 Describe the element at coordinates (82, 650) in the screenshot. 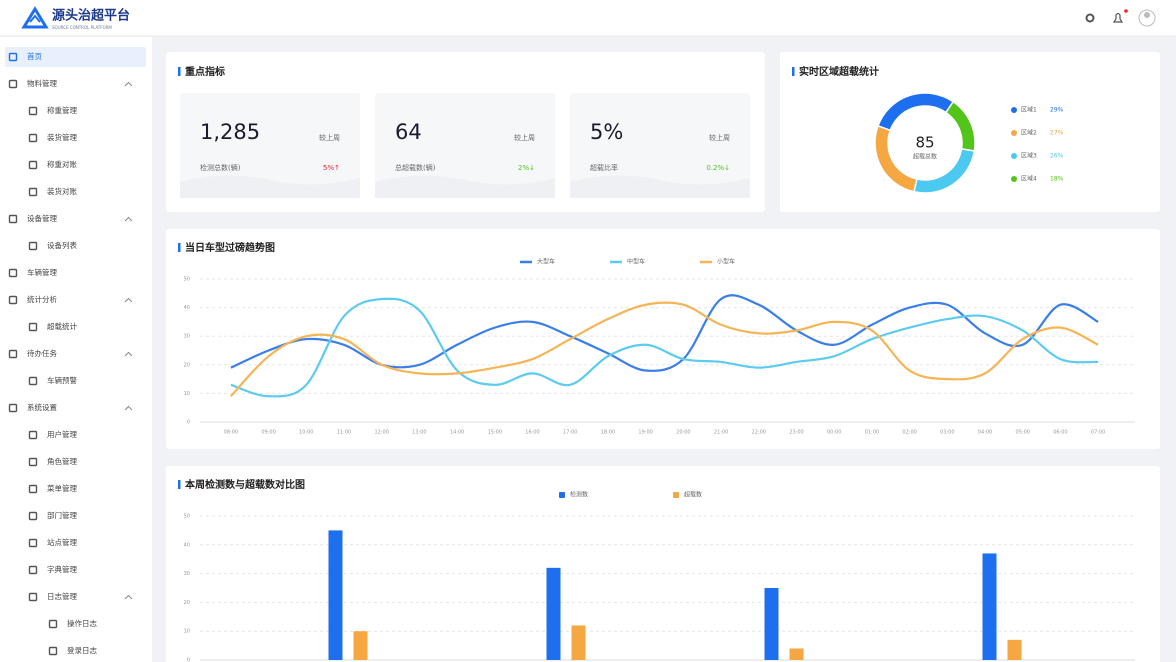

I see `menu-item: 登录日志` at that location.